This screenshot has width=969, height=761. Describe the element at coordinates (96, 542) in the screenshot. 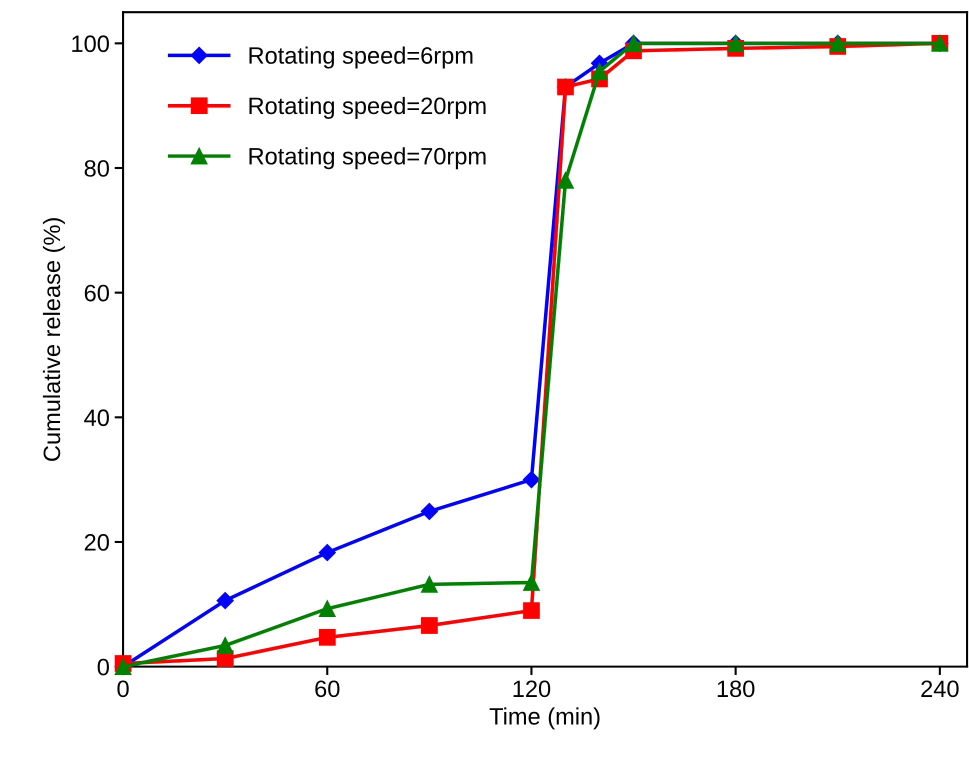

I see `y-tick-label: 20` at that location.